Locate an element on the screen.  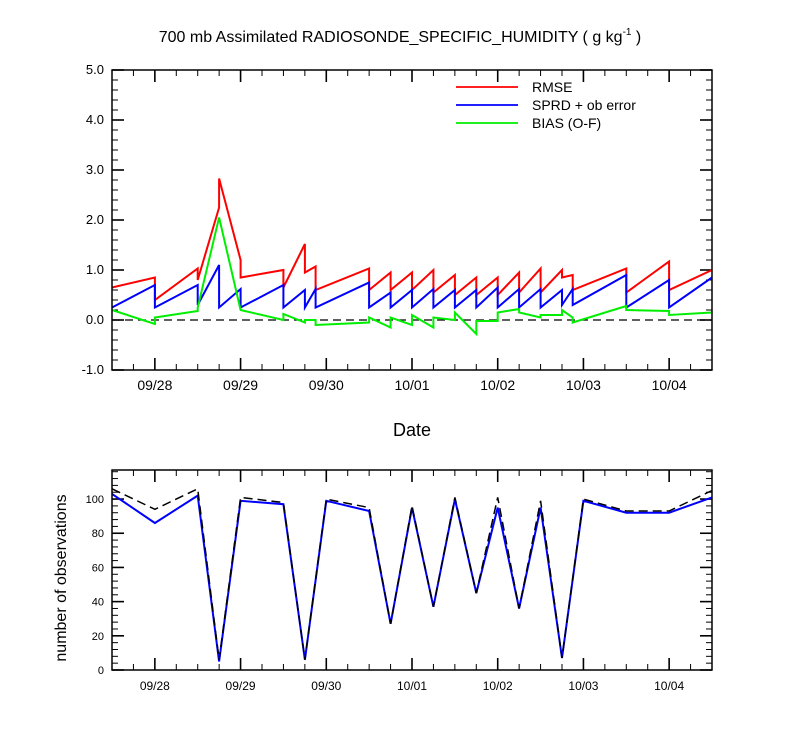
y-tick-label: 0.0 is located at coordinates (95, 319).